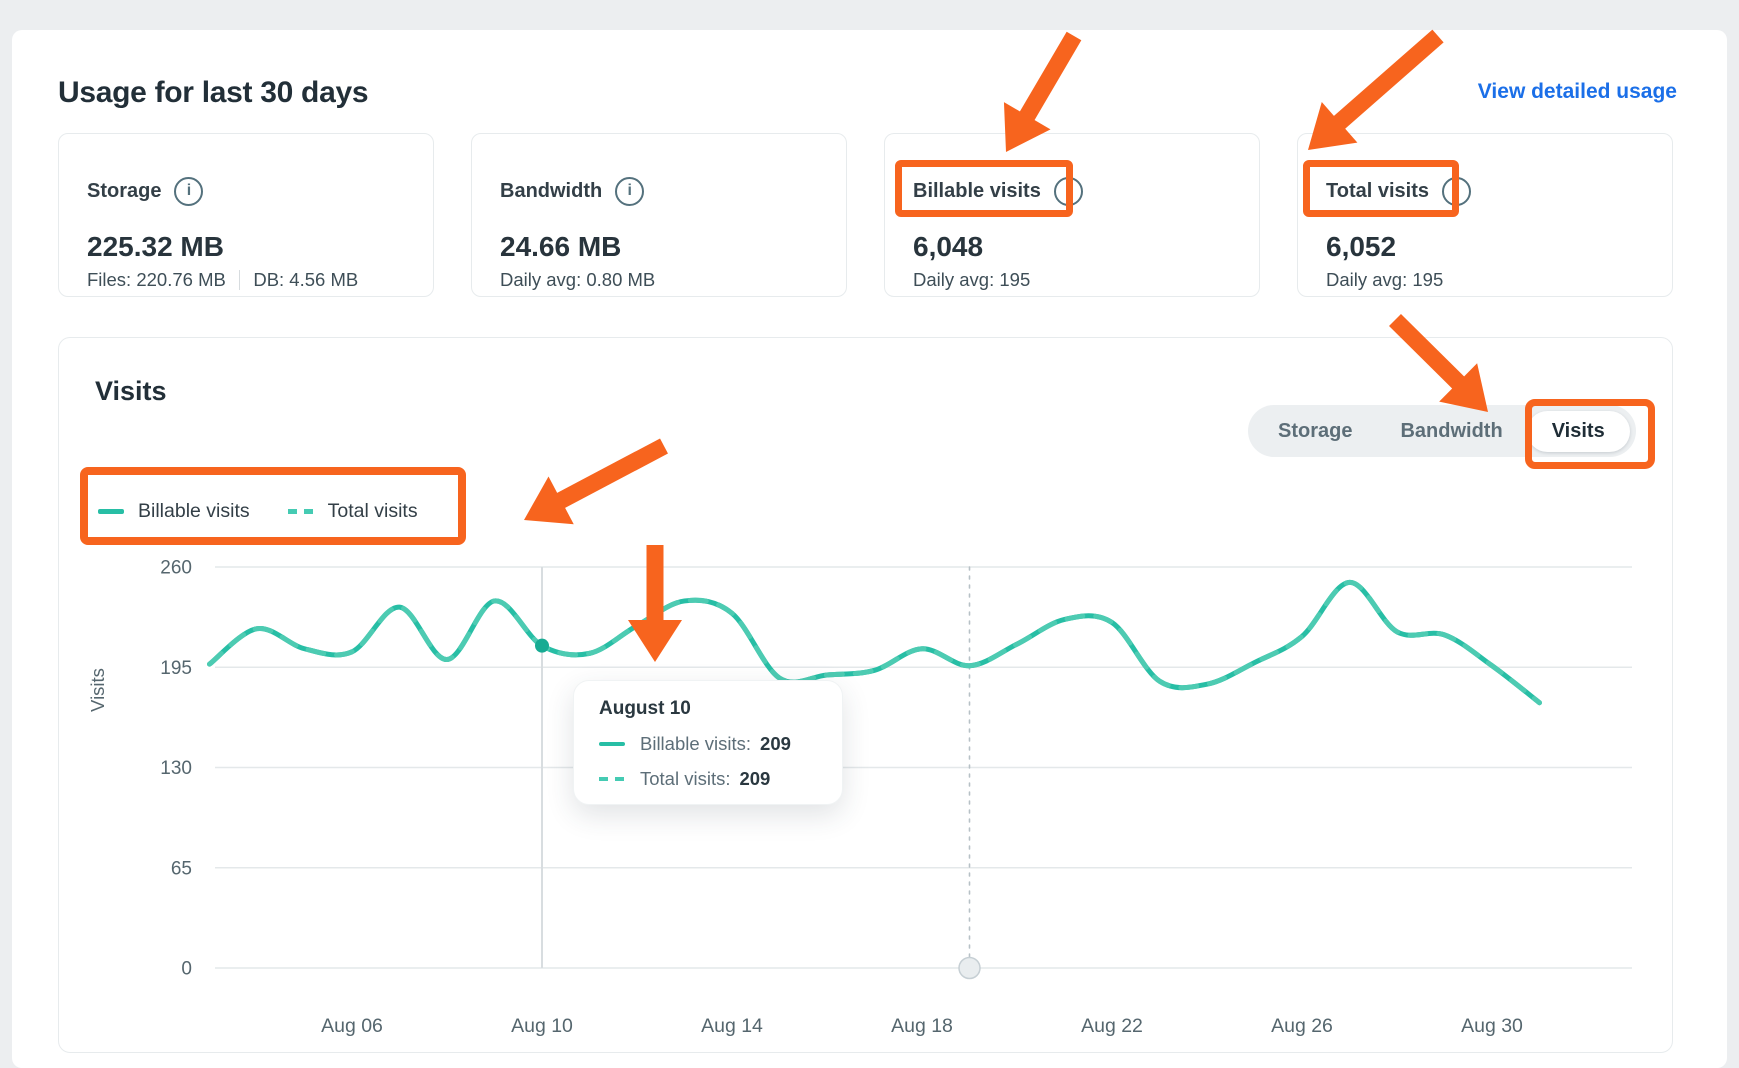 The width and height of the screenshot is (1739, 1068). I want to click on legend-swatch-dashed-icon, so click(300, 511).